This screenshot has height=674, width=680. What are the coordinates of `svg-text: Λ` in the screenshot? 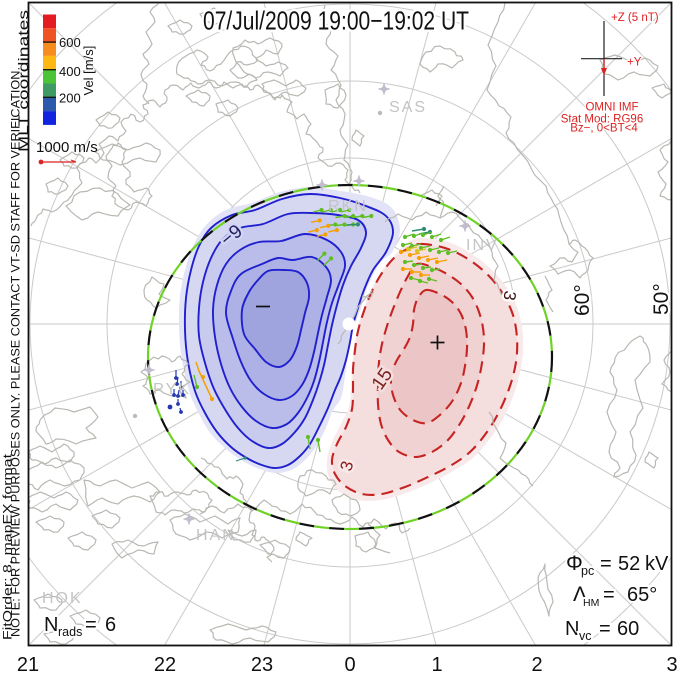 It's located at (580, 594).